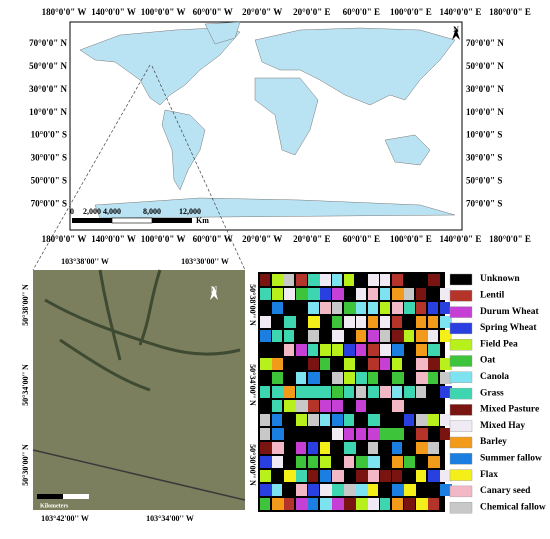 The image size is (550, 539). What do you see at coordinates (139, 475) in the screenshot?
I see `road` at bounding box center [139, 475].